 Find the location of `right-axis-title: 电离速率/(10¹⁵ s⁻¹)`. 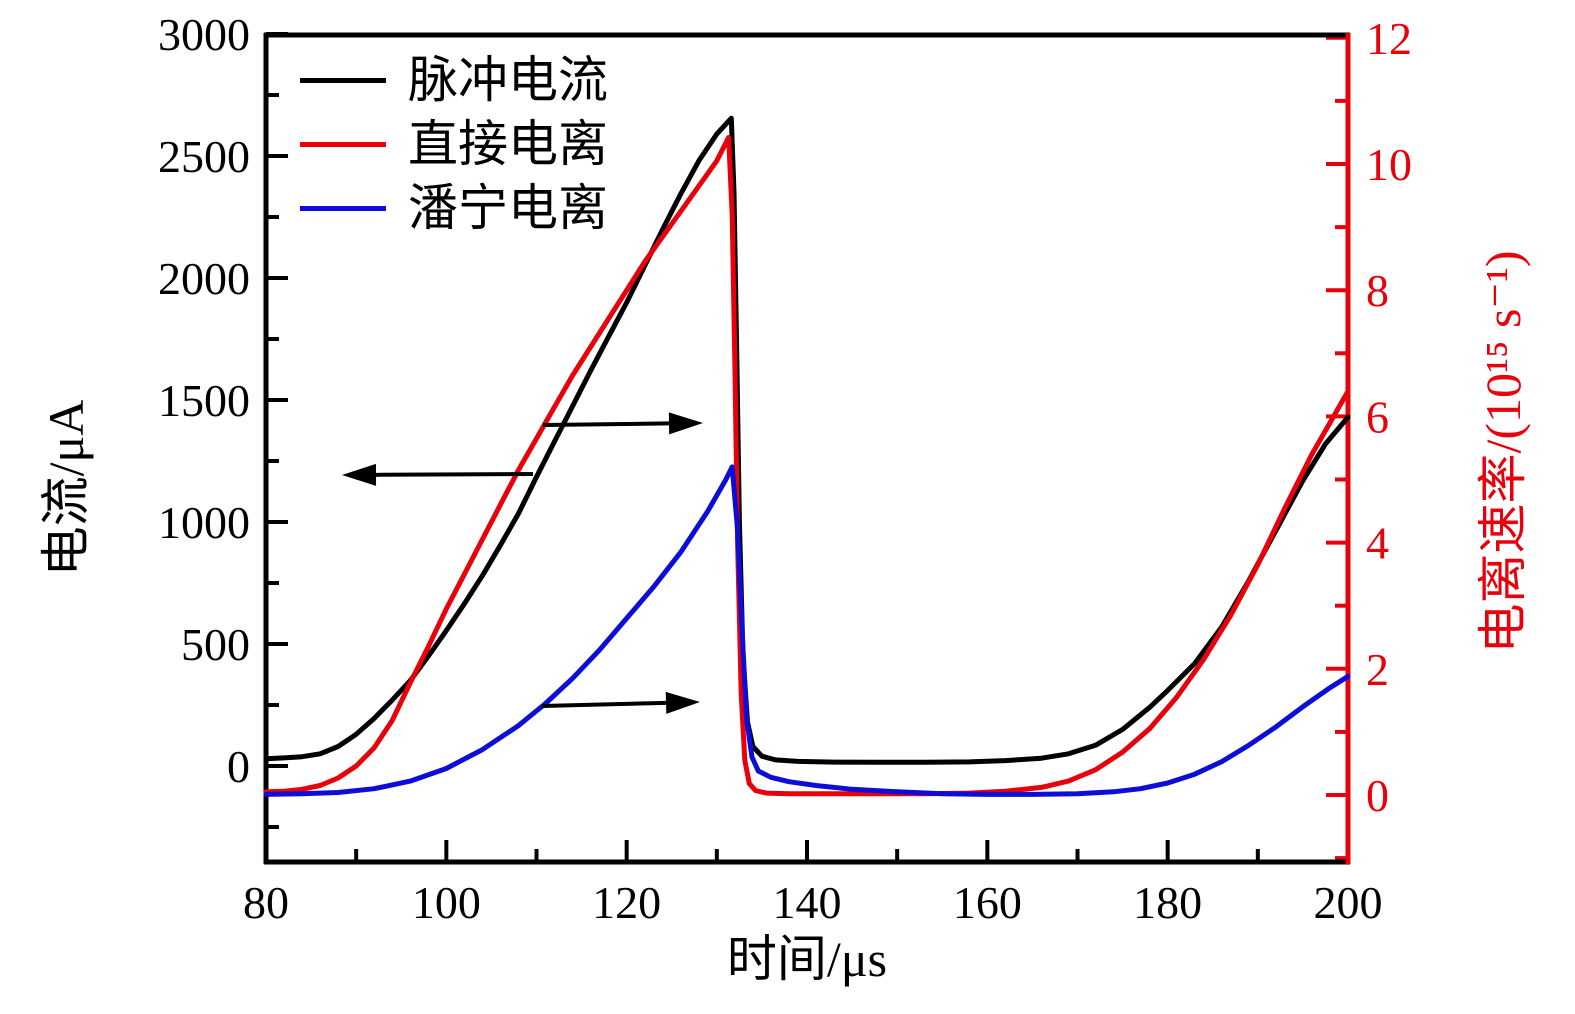

right-axis-title: 电离速率/(10¹⁵ s⁻¹) is located at coordinates (1503, 452).